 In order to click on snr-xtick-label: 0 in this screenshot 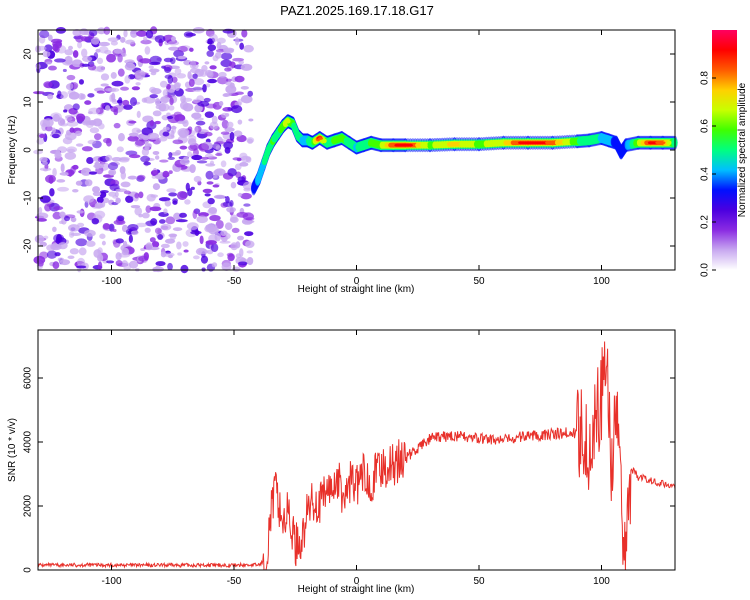, I will do `click(357, 581)`.